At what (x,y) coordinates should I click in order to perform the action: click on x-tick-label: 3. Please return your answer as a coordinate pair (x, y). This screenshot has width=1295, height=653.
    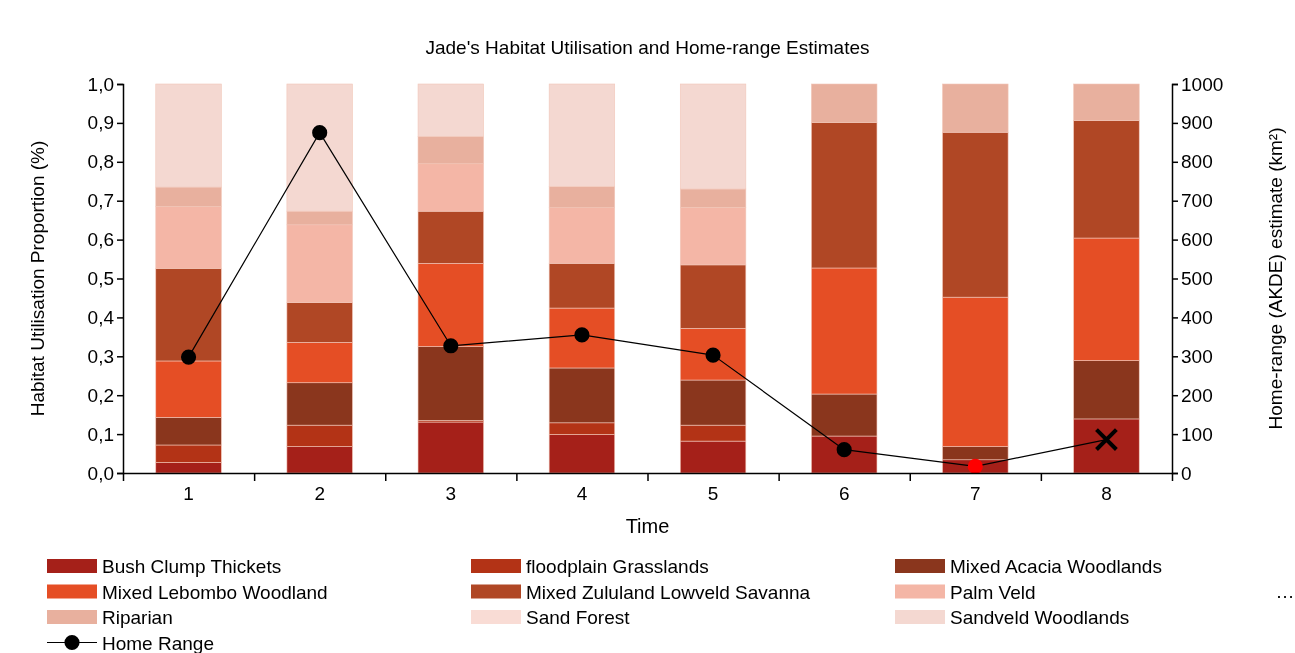
    Looking at the image, I should click on (451, 493).